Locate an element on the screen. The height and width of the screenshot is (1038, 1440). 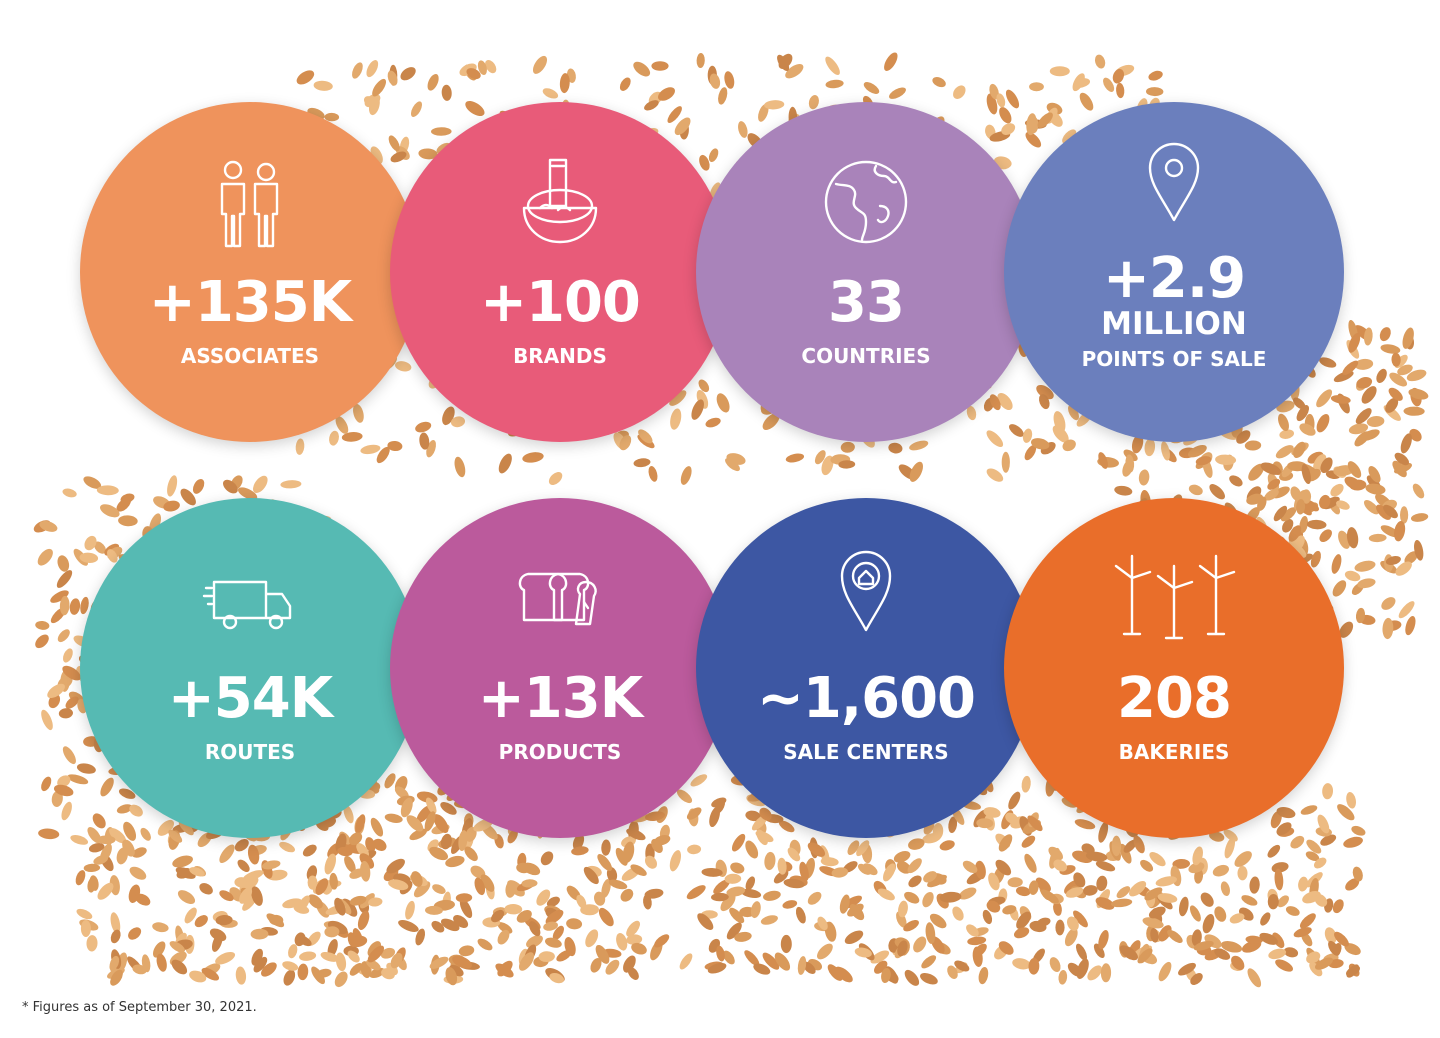
stat-circle: 33 COUNTRIES is located at coordinates (866, 272).